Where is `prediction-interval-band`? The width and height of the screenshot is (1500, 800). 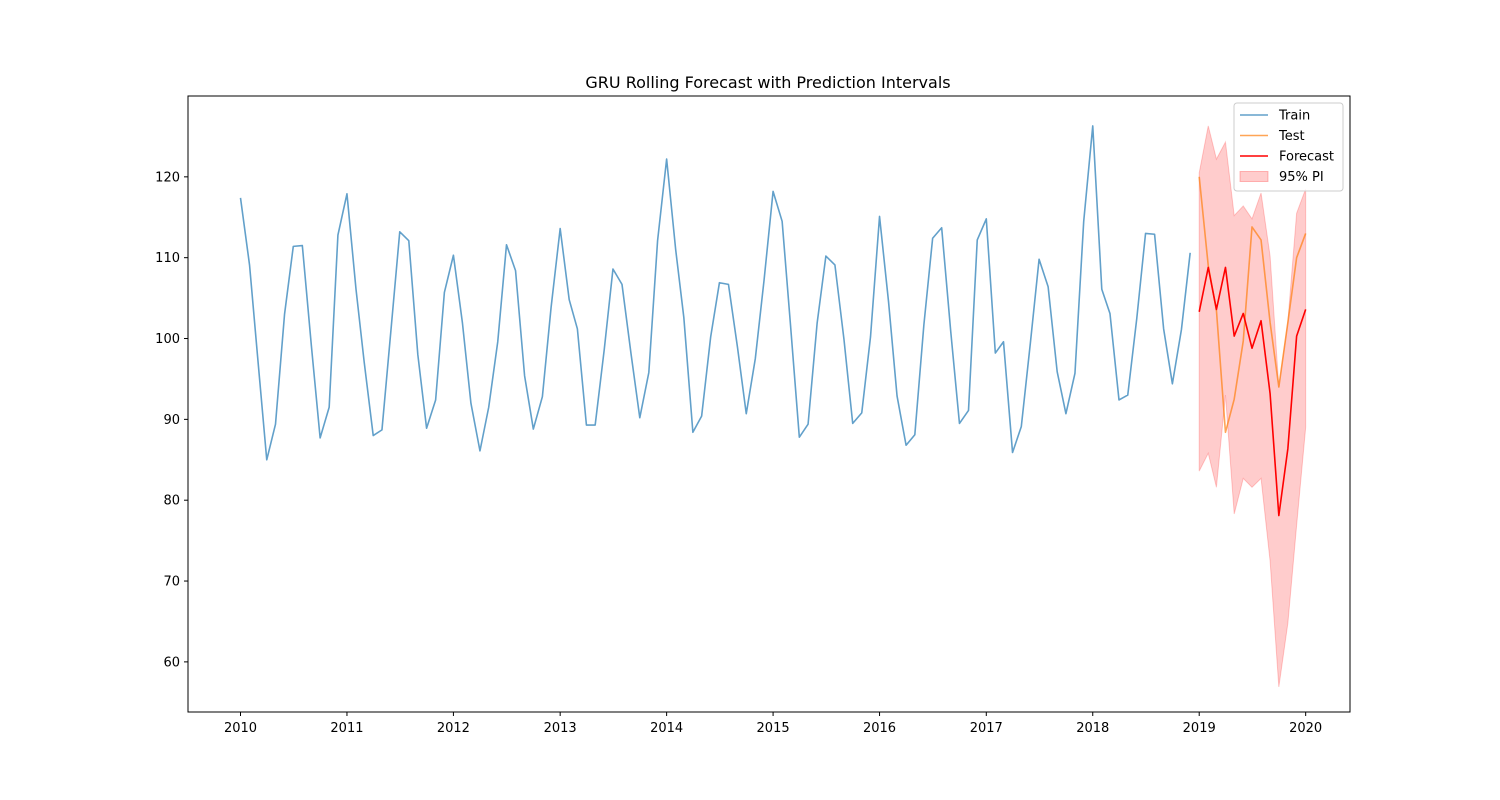
prediction-interval-band is located at coordinates (1252, 406).